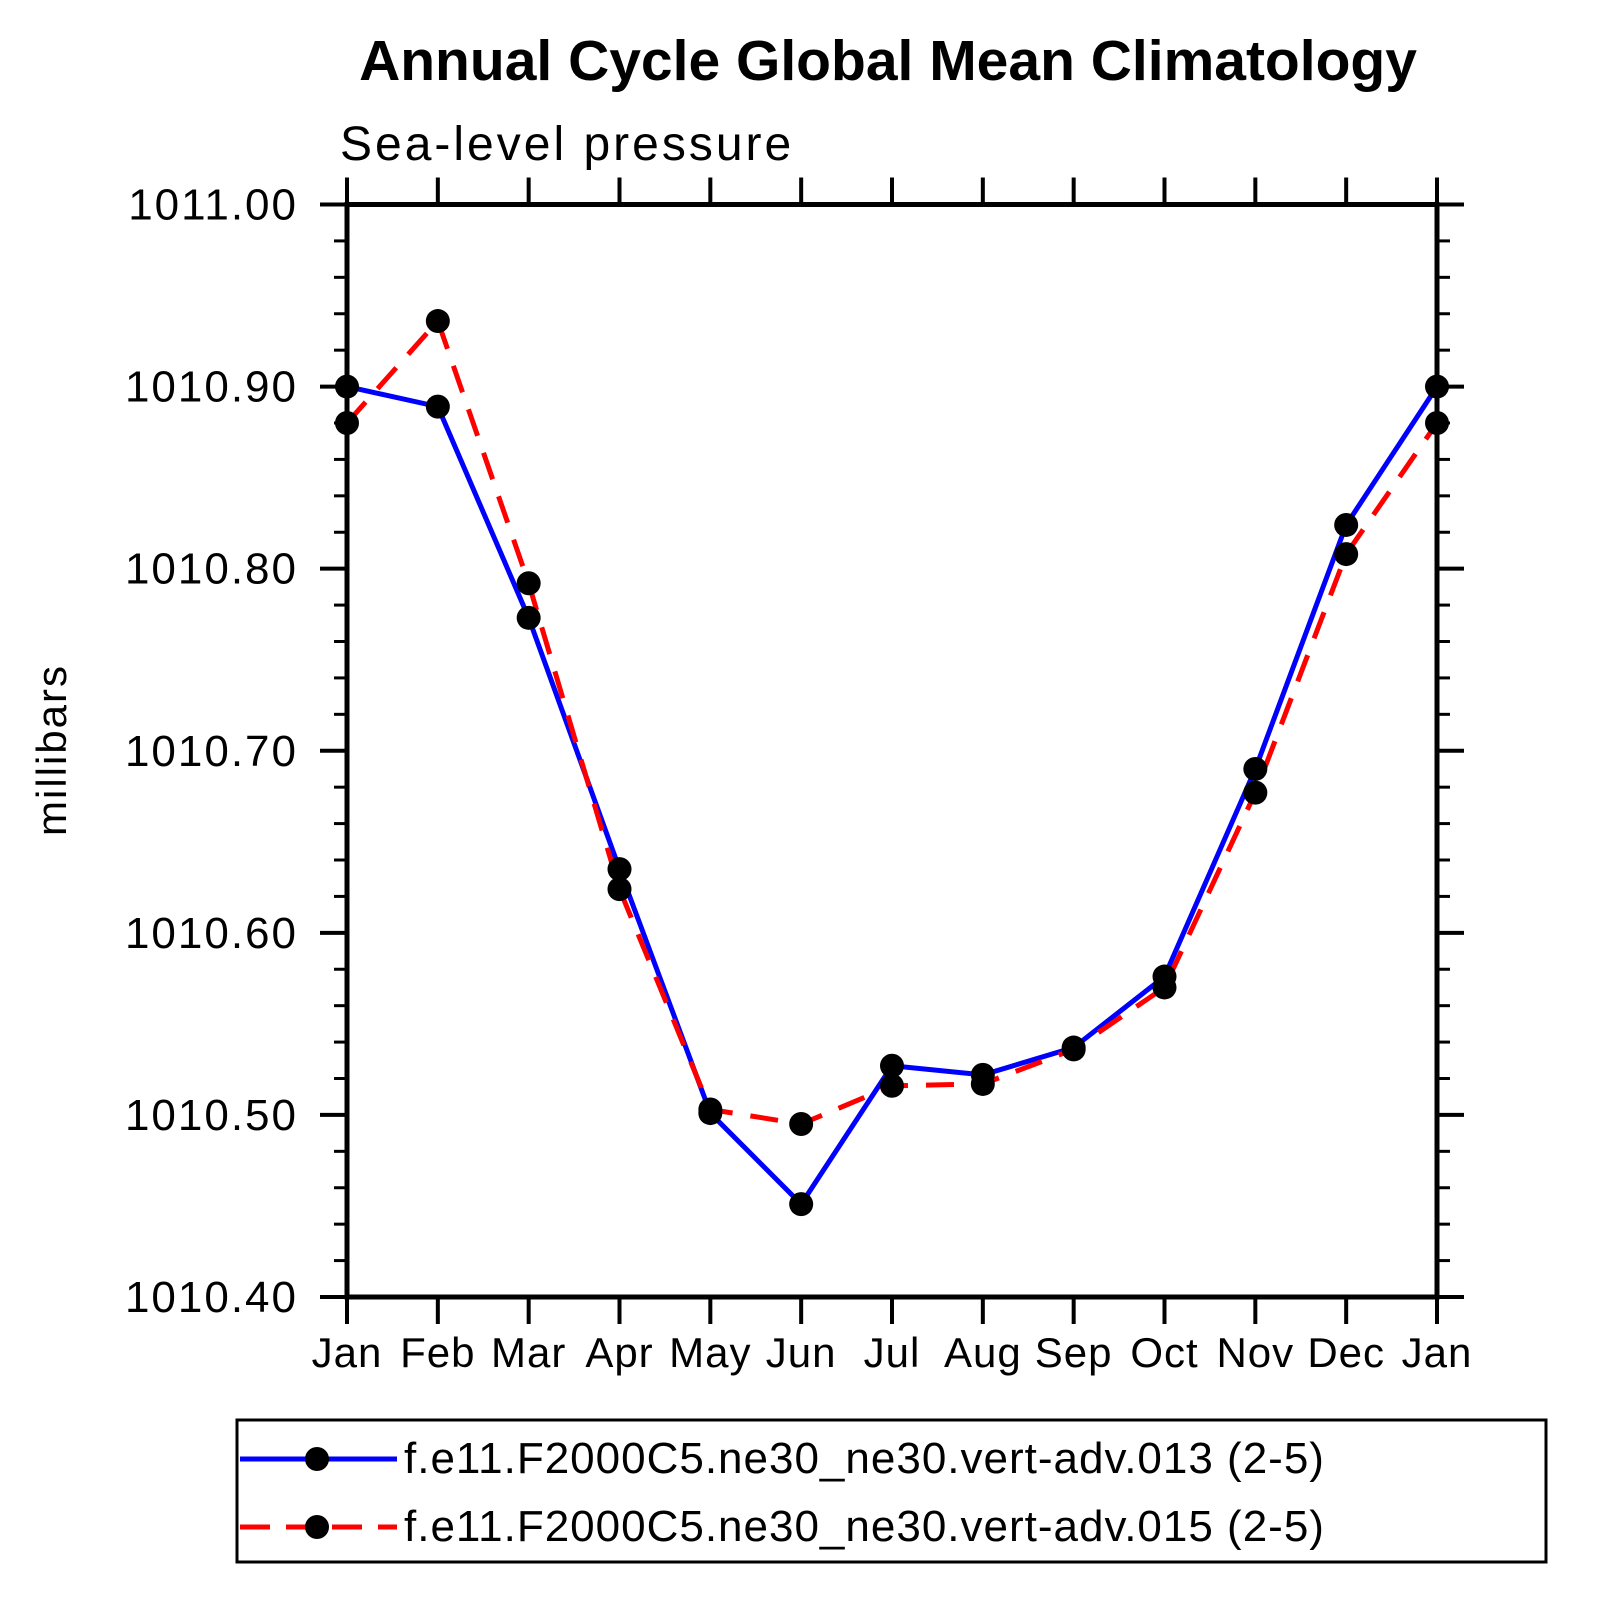 The height and width of the screenshot is (1603, 1603). I want to click on x-tick-label: Nov, so click(1255, 1352).